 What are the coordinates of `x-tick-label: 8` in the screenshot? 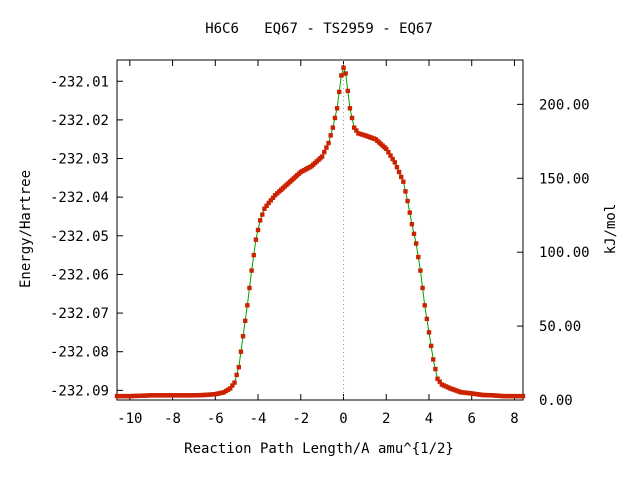 It's located at (514, 419).